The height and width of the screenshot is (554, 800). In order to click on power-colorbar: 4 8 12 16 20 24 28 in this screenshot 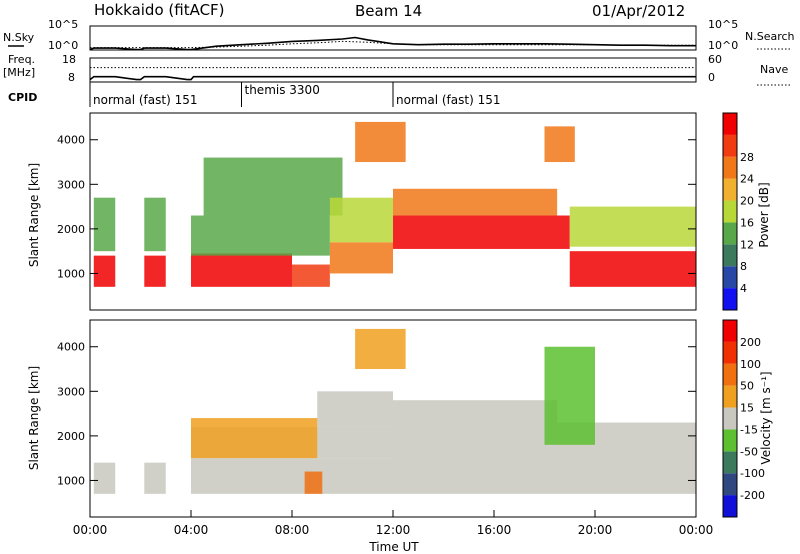, I will do `click(738, 211)`.